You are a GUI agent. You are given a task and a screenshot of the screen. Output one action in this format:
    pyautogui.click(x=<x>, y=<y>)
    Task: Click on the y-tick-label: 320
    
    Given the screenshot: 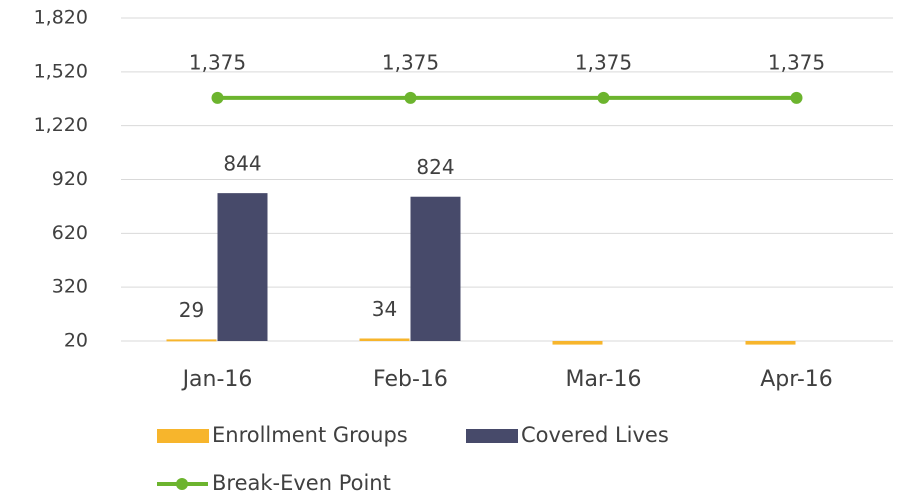 What is the action you would take?
    pyautogui.click(x=70, y=287)
    